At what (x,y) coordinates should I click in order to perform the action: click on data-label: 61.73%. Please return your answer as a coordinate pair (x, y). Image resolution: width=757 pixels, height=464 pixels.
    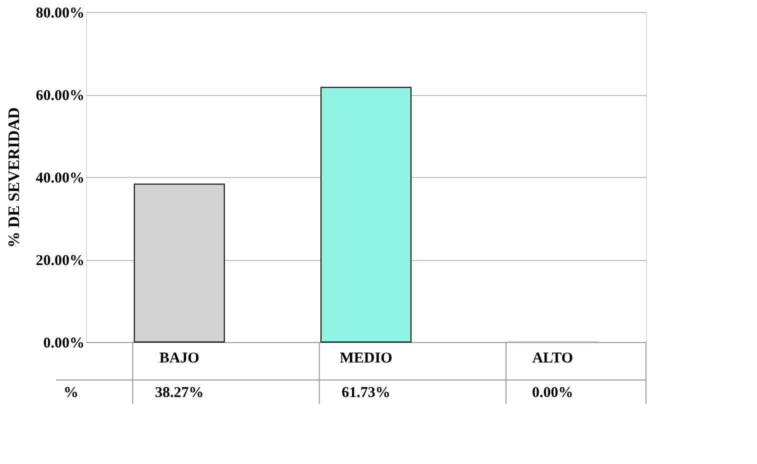
    Looking at the image, I should click on (366, 393).